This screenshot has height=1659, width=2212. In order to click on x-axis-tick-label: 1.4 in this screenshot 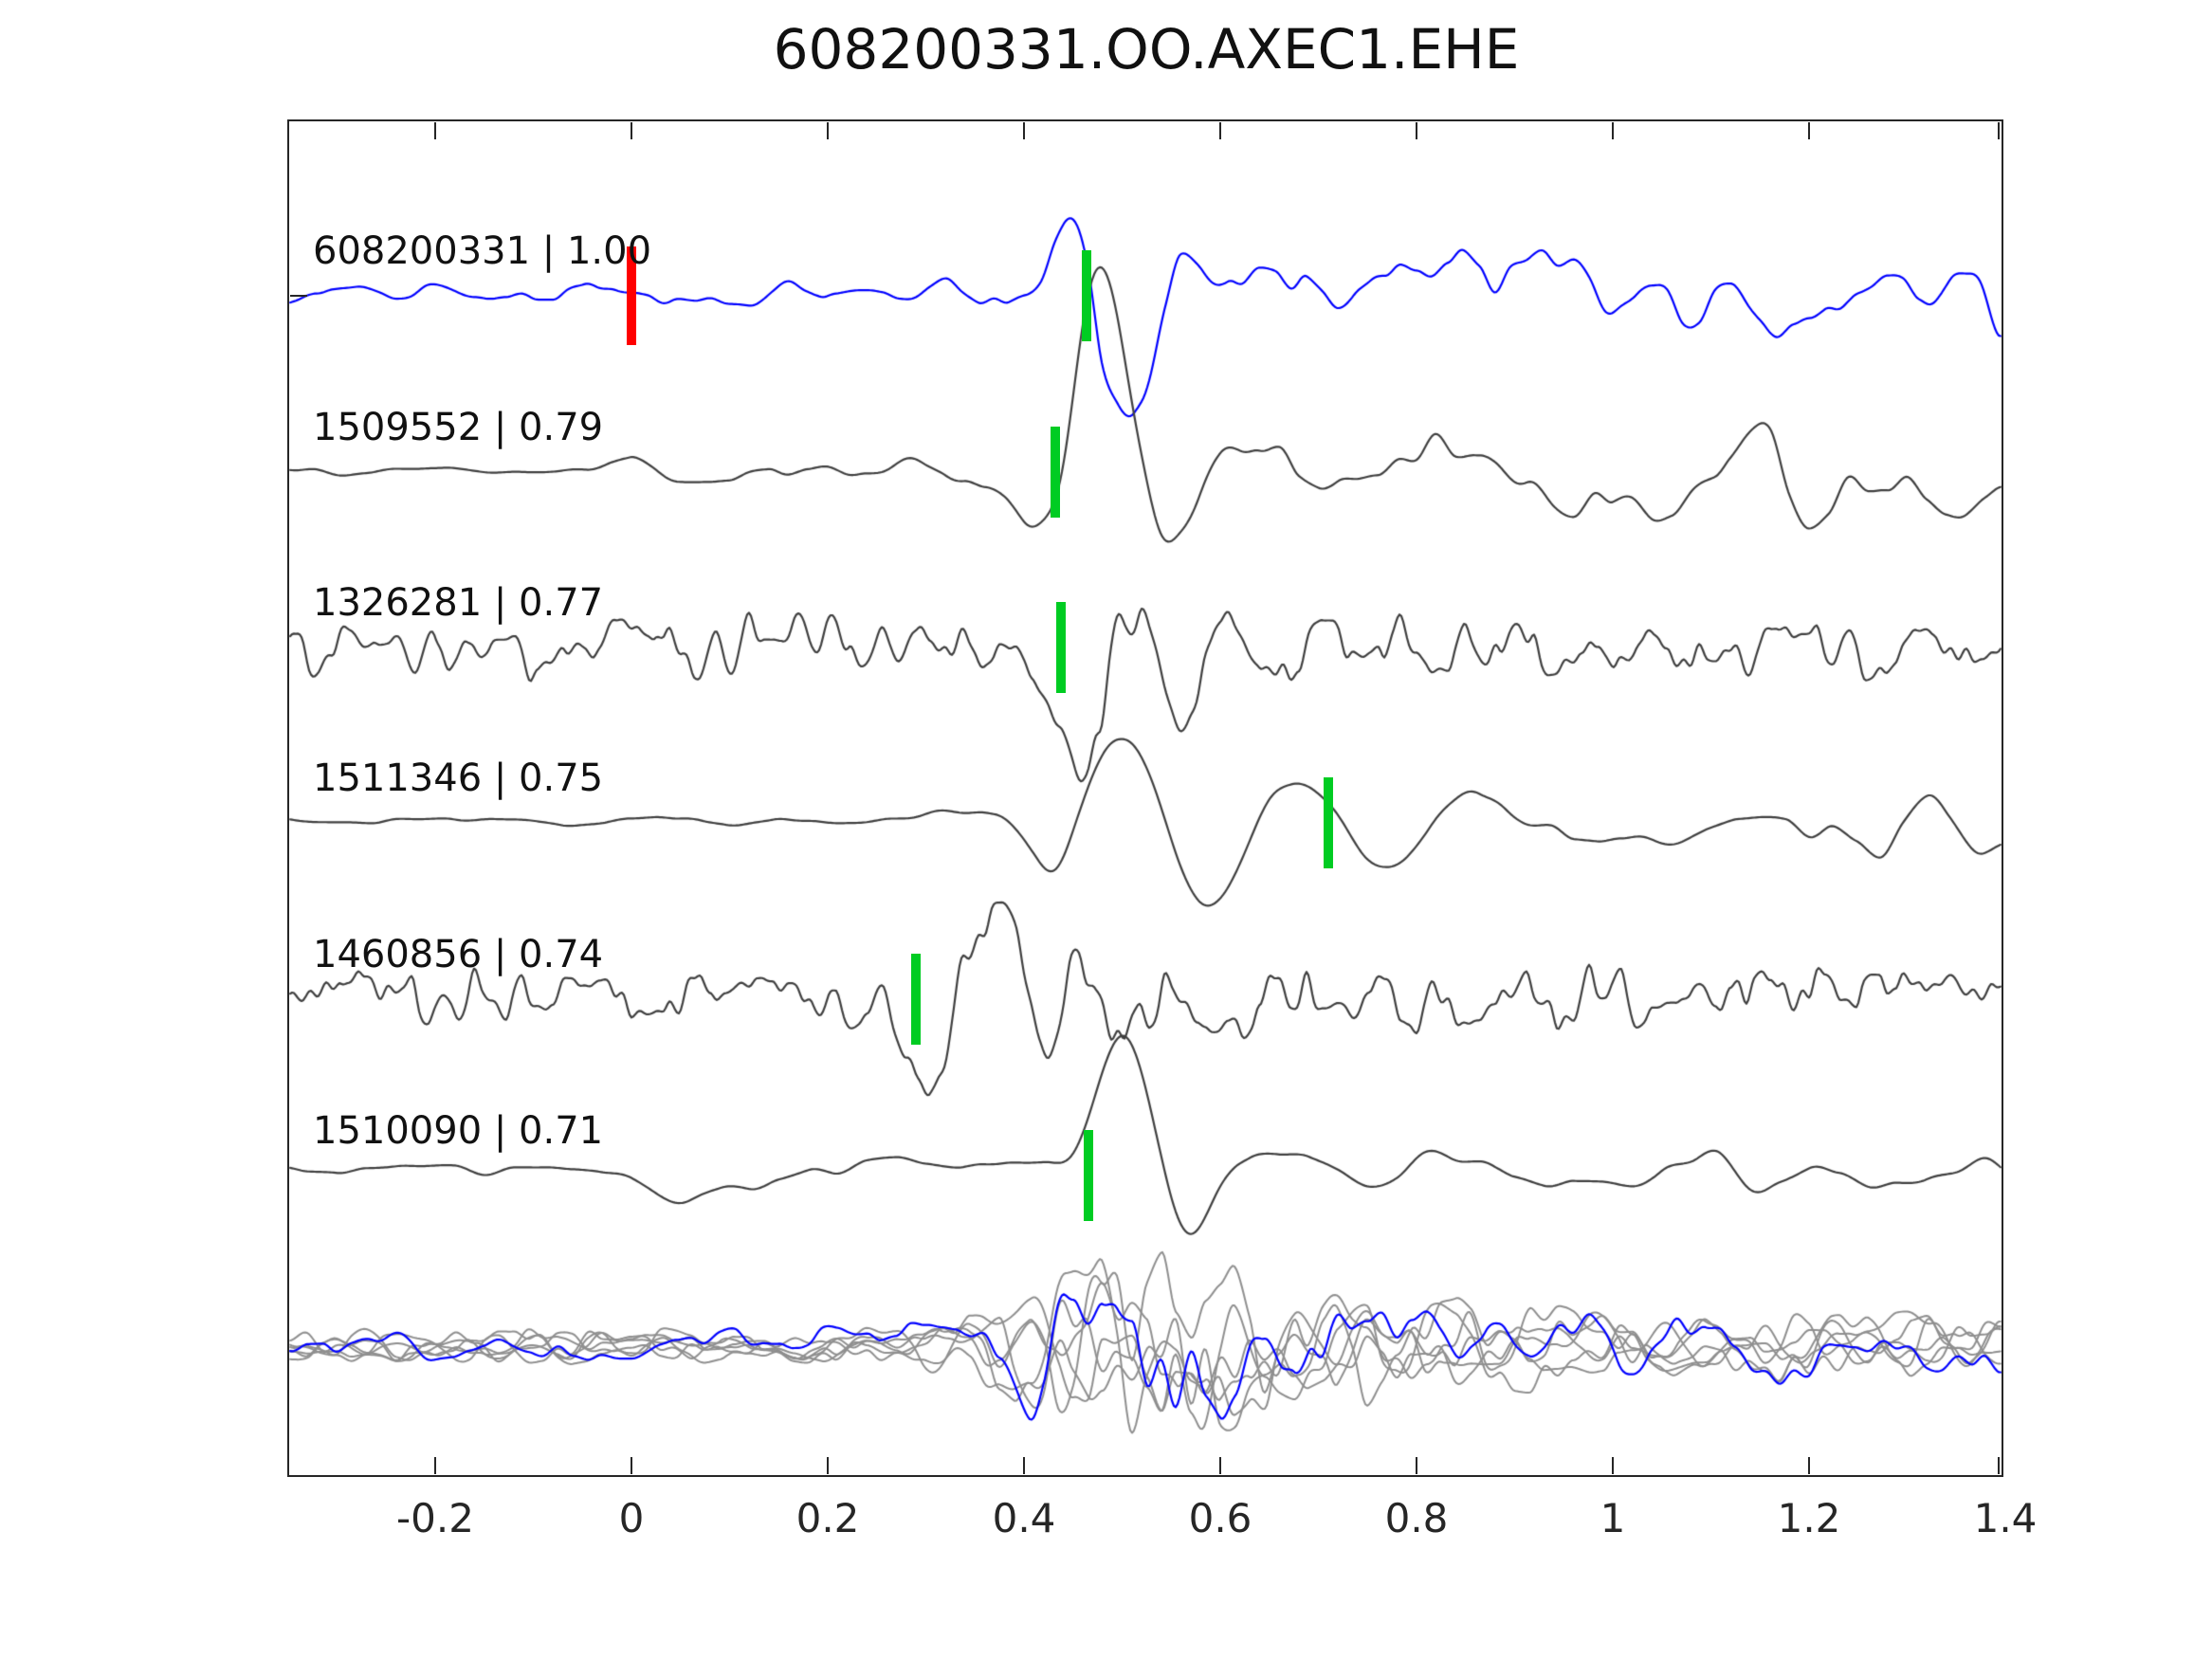, I will do `click(2005, 1518)`.